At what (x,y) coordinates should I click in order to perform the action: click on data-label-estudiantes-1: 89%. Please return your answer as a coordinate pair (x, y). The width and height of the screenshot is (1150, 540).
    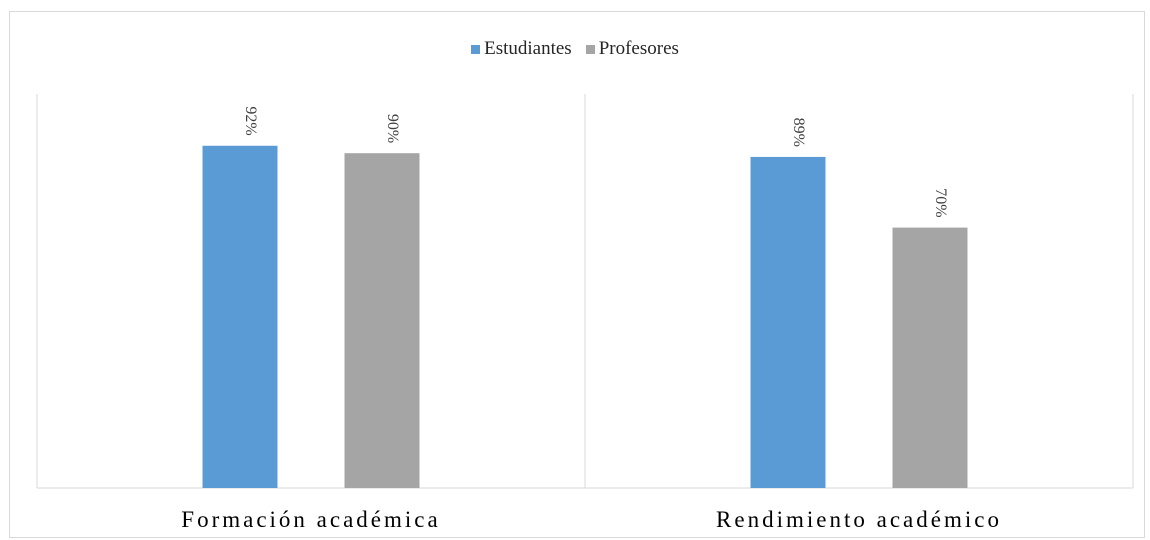
    Looking at the image, I should click on (798, 132).